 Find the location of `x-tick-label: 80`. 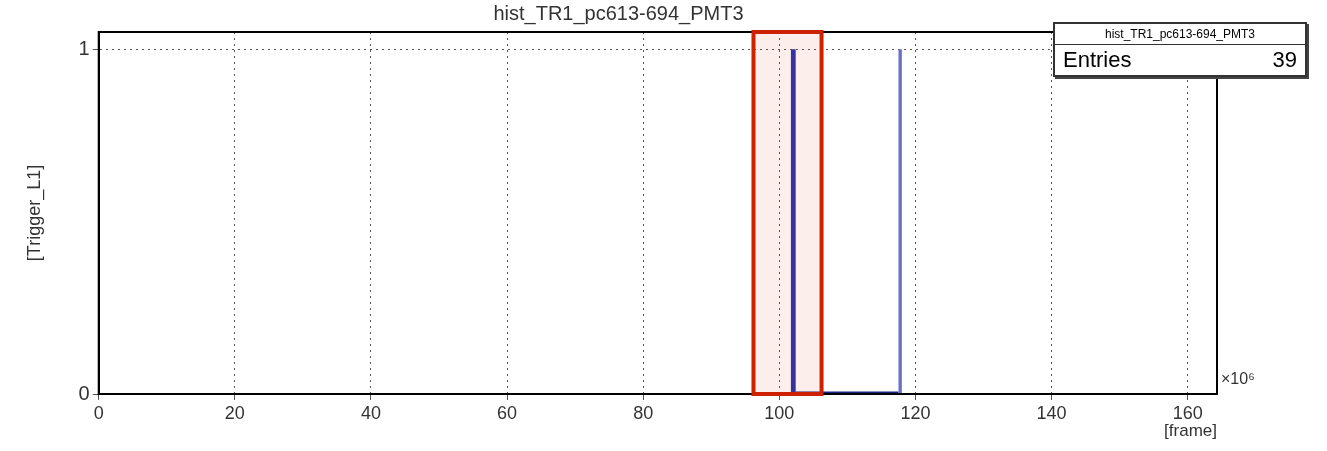

x-tick-label: 80 is located at coordinates (643, 412).